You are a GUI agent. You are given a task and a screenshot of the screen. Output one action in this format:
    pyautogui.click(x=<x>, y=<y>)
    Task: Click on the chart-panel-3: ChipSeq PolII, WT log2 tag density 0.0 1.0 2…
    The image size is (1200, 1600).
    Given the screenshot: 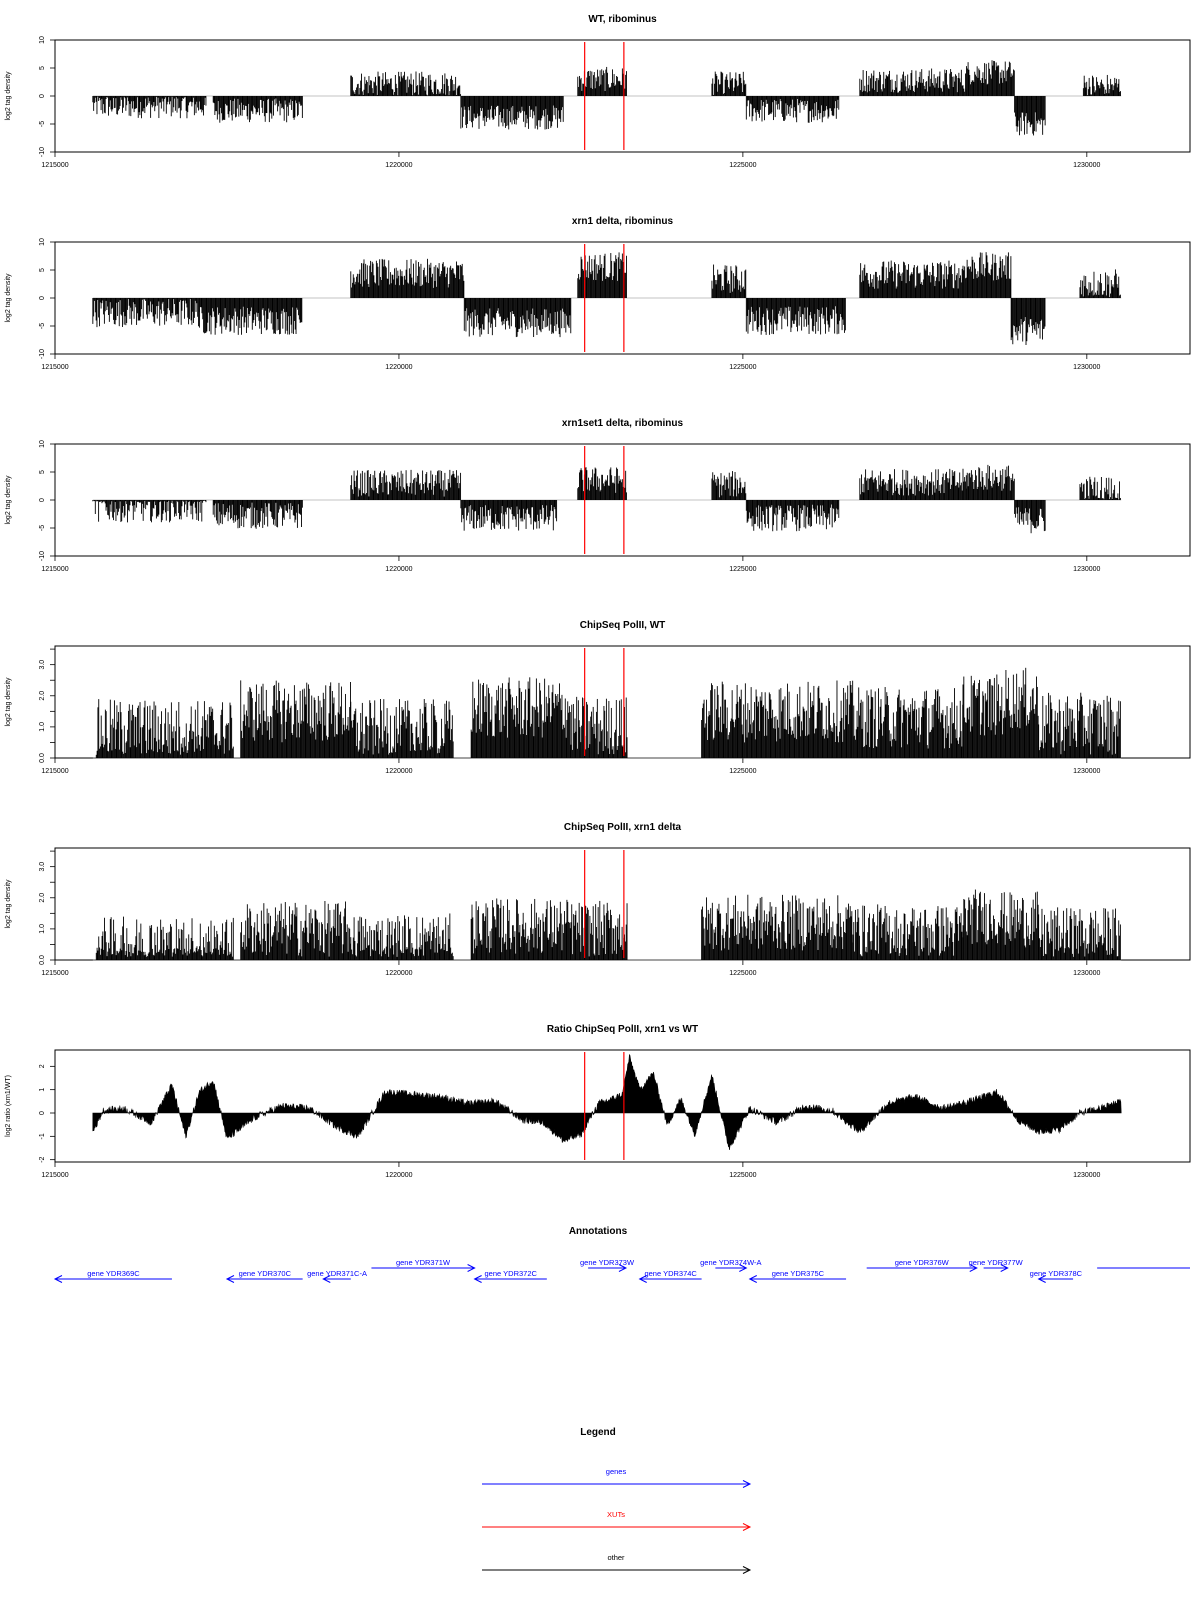 What is the action you would take?
    pyautogui.click(x=598, y=697)
    